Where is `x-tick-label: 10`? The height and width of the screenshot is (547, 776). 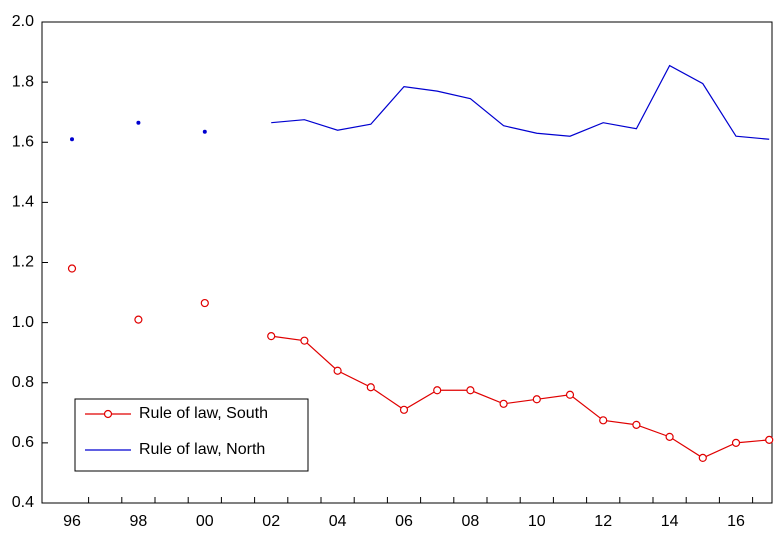 x-tick-label: 10 is located at coordinates (537, 521).